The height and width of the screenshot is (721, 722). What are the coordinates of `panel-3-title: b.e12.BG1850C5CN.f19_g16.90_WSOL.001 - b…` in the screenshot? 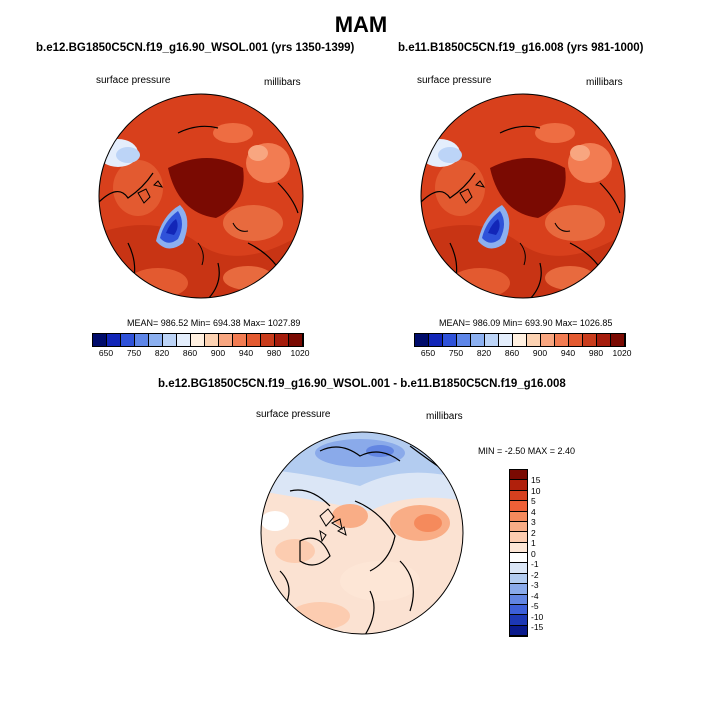 It's located at (362, 384).